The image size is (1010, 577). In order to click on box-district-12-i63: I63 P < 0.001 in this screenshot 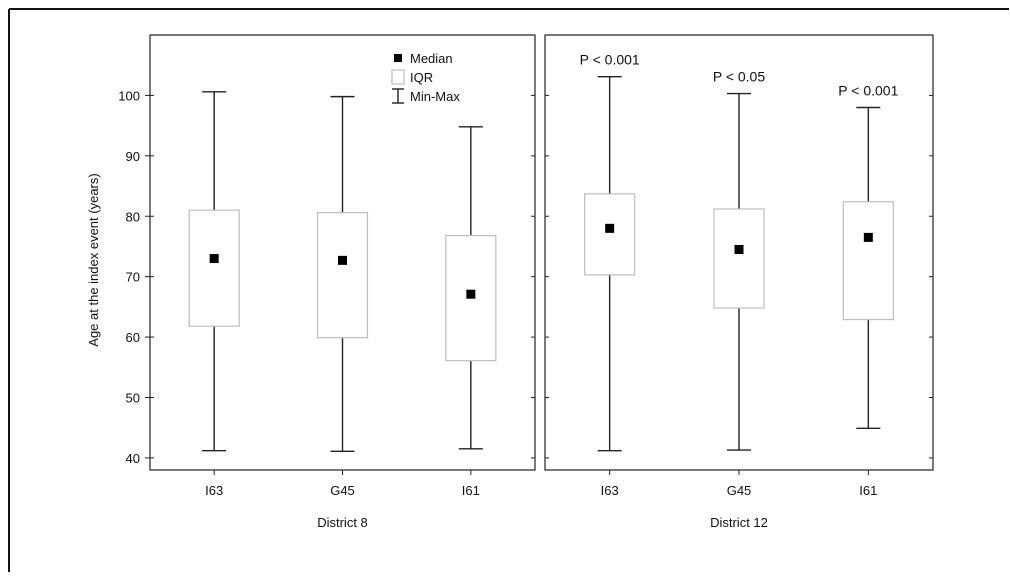, I will do `click(610, 275)`.